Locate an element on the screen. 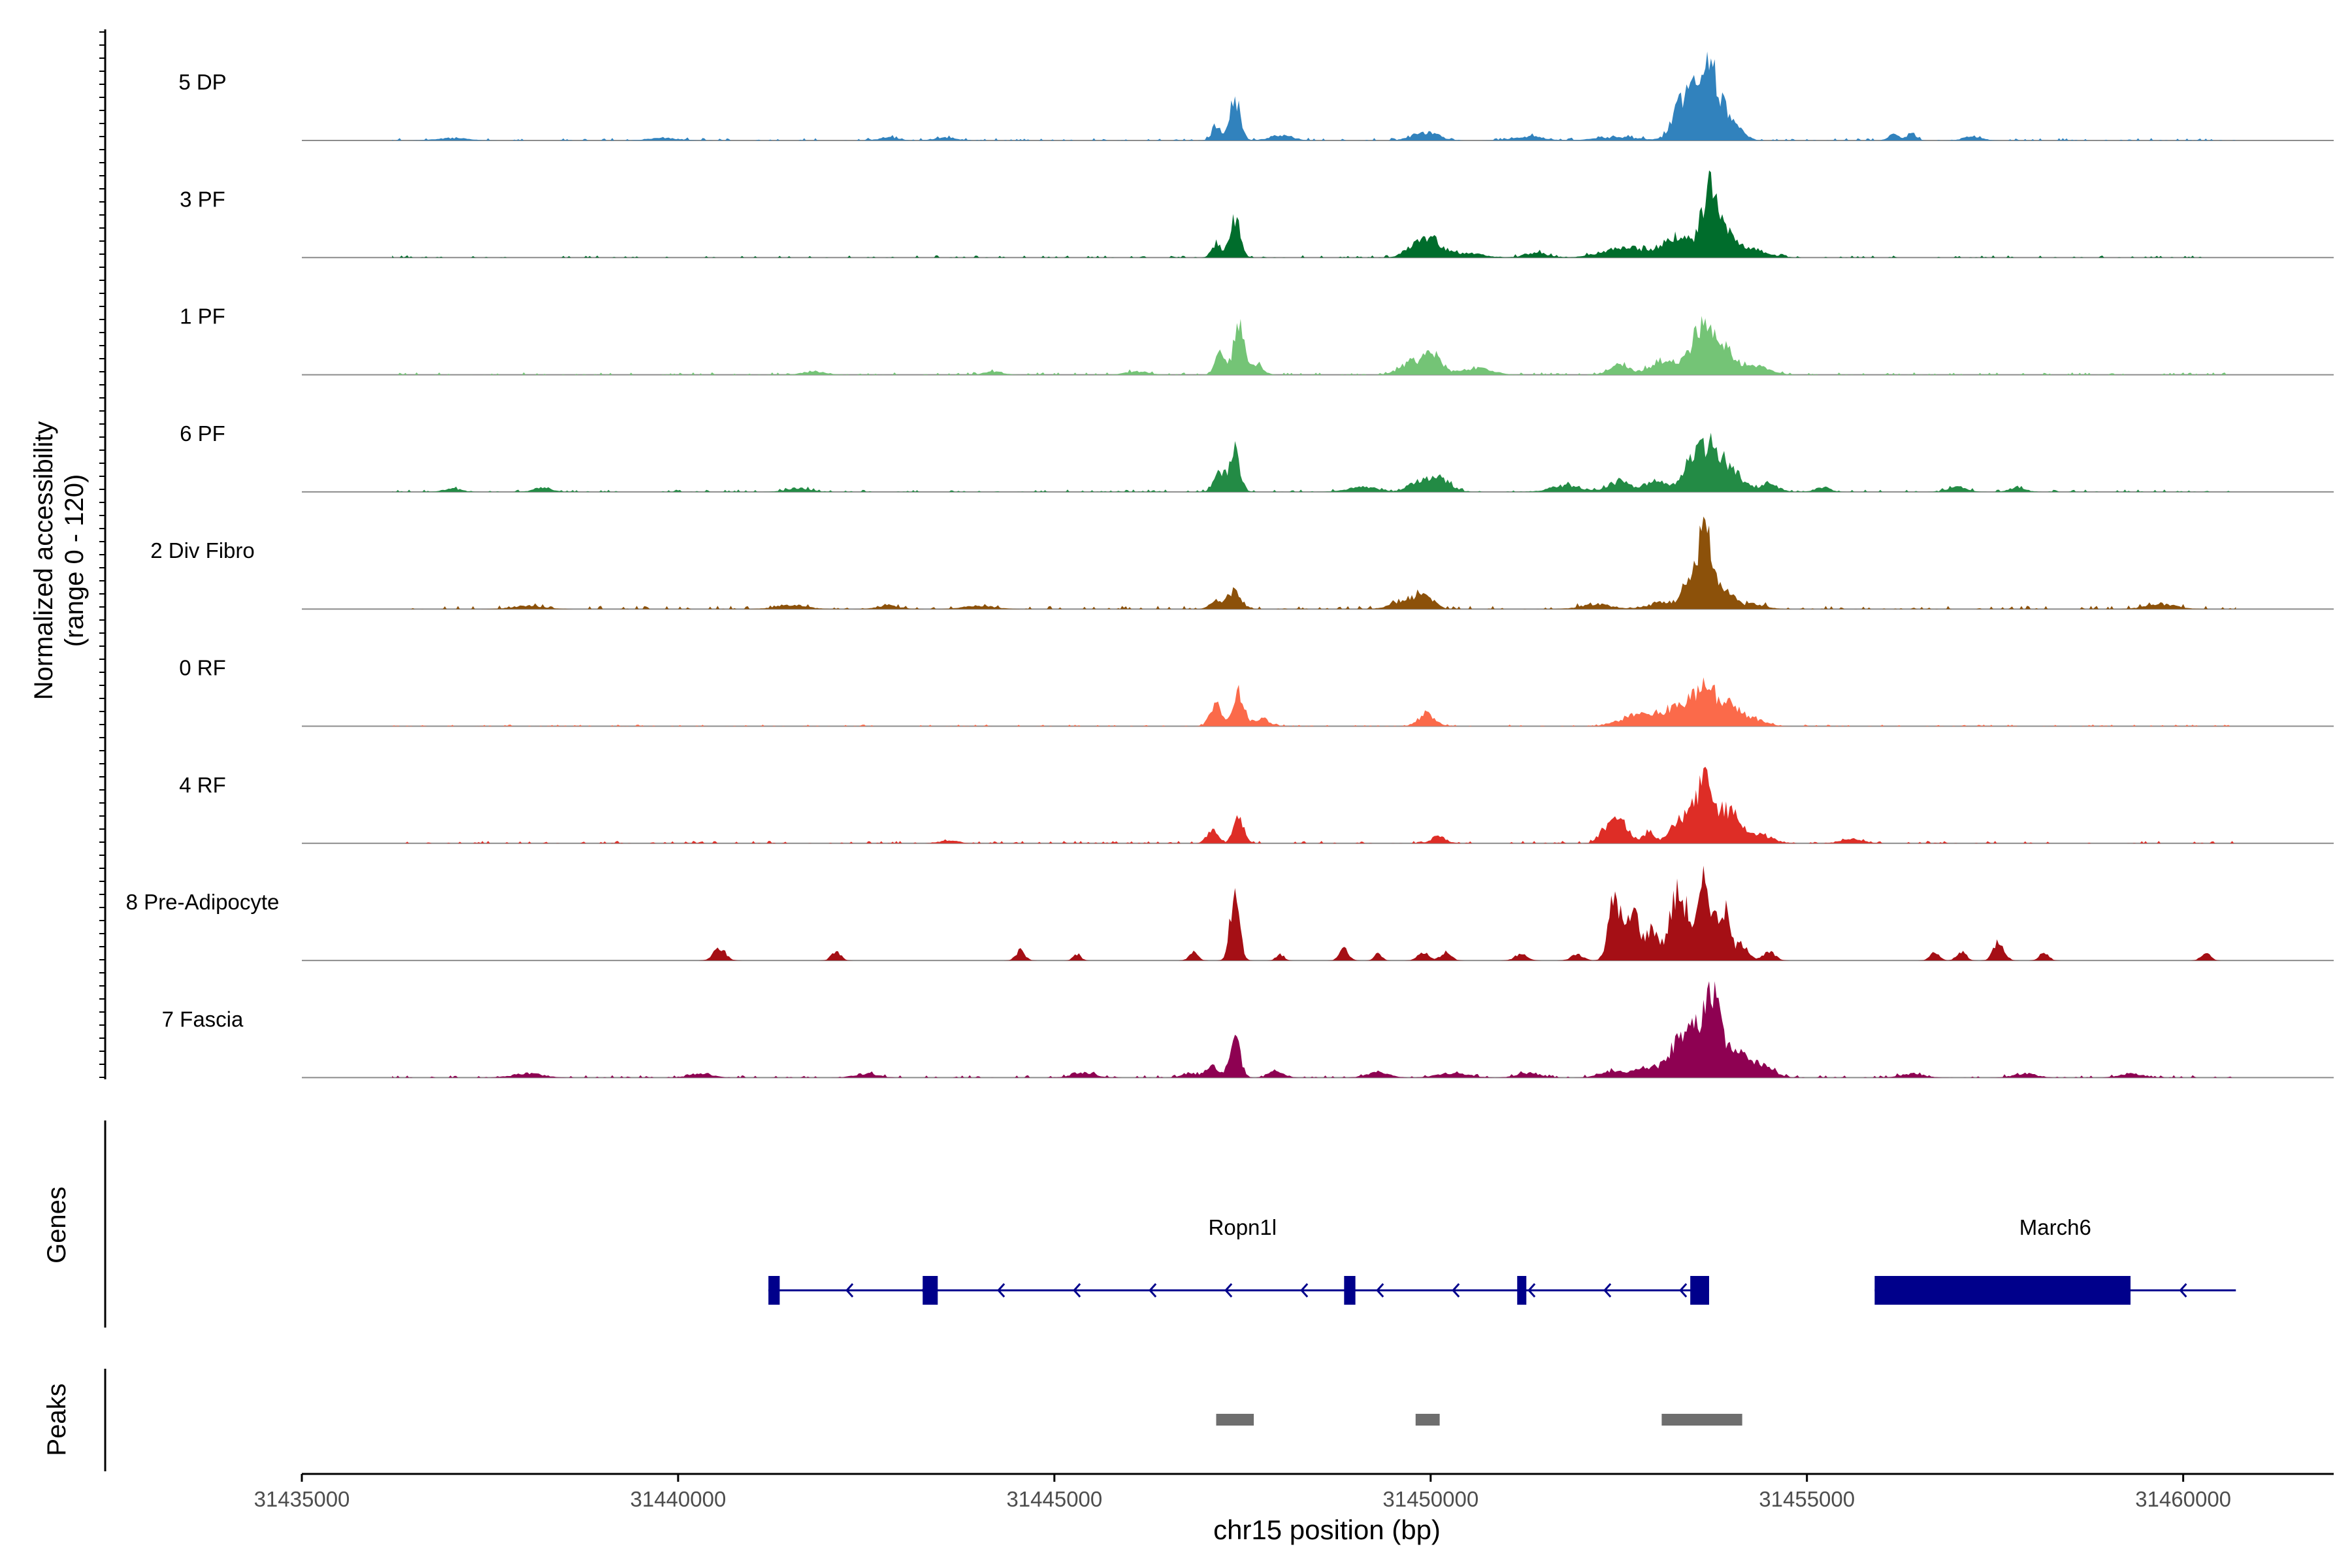 This screenshot has width=2352, height=1568. track-6-pf: 6 PF is located at coordinates (1257, 457).